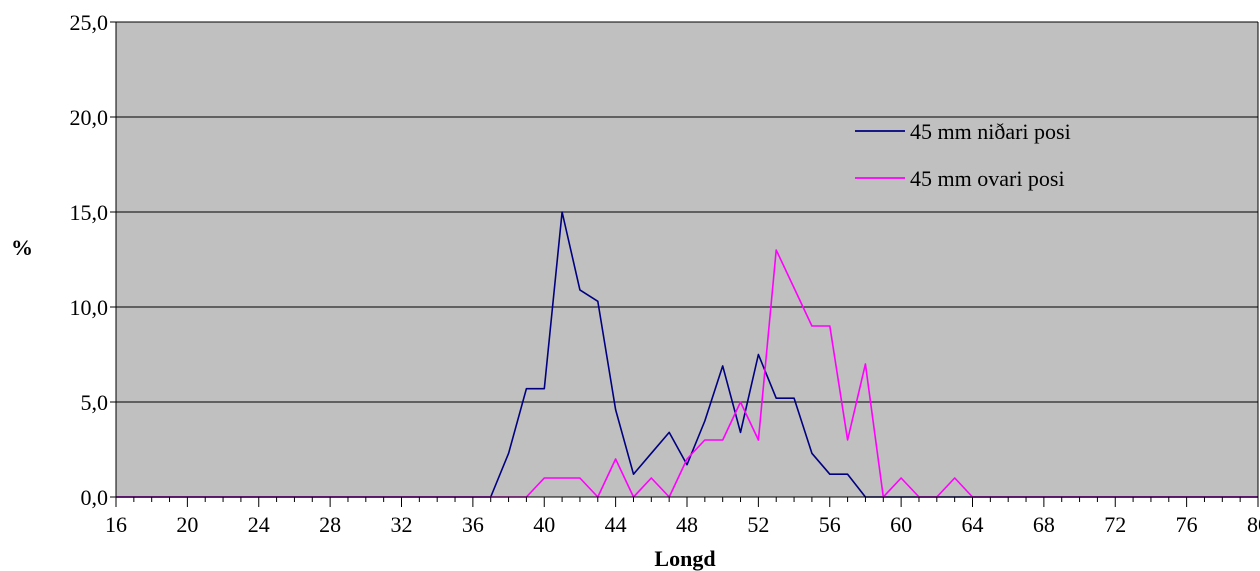 This screenshot has height=571, width=1260. Describe the element at coordinates (963, 155) in the screenshot. I see `legend: 45 mm niðari posi 45 mm ovari posi` at that location.